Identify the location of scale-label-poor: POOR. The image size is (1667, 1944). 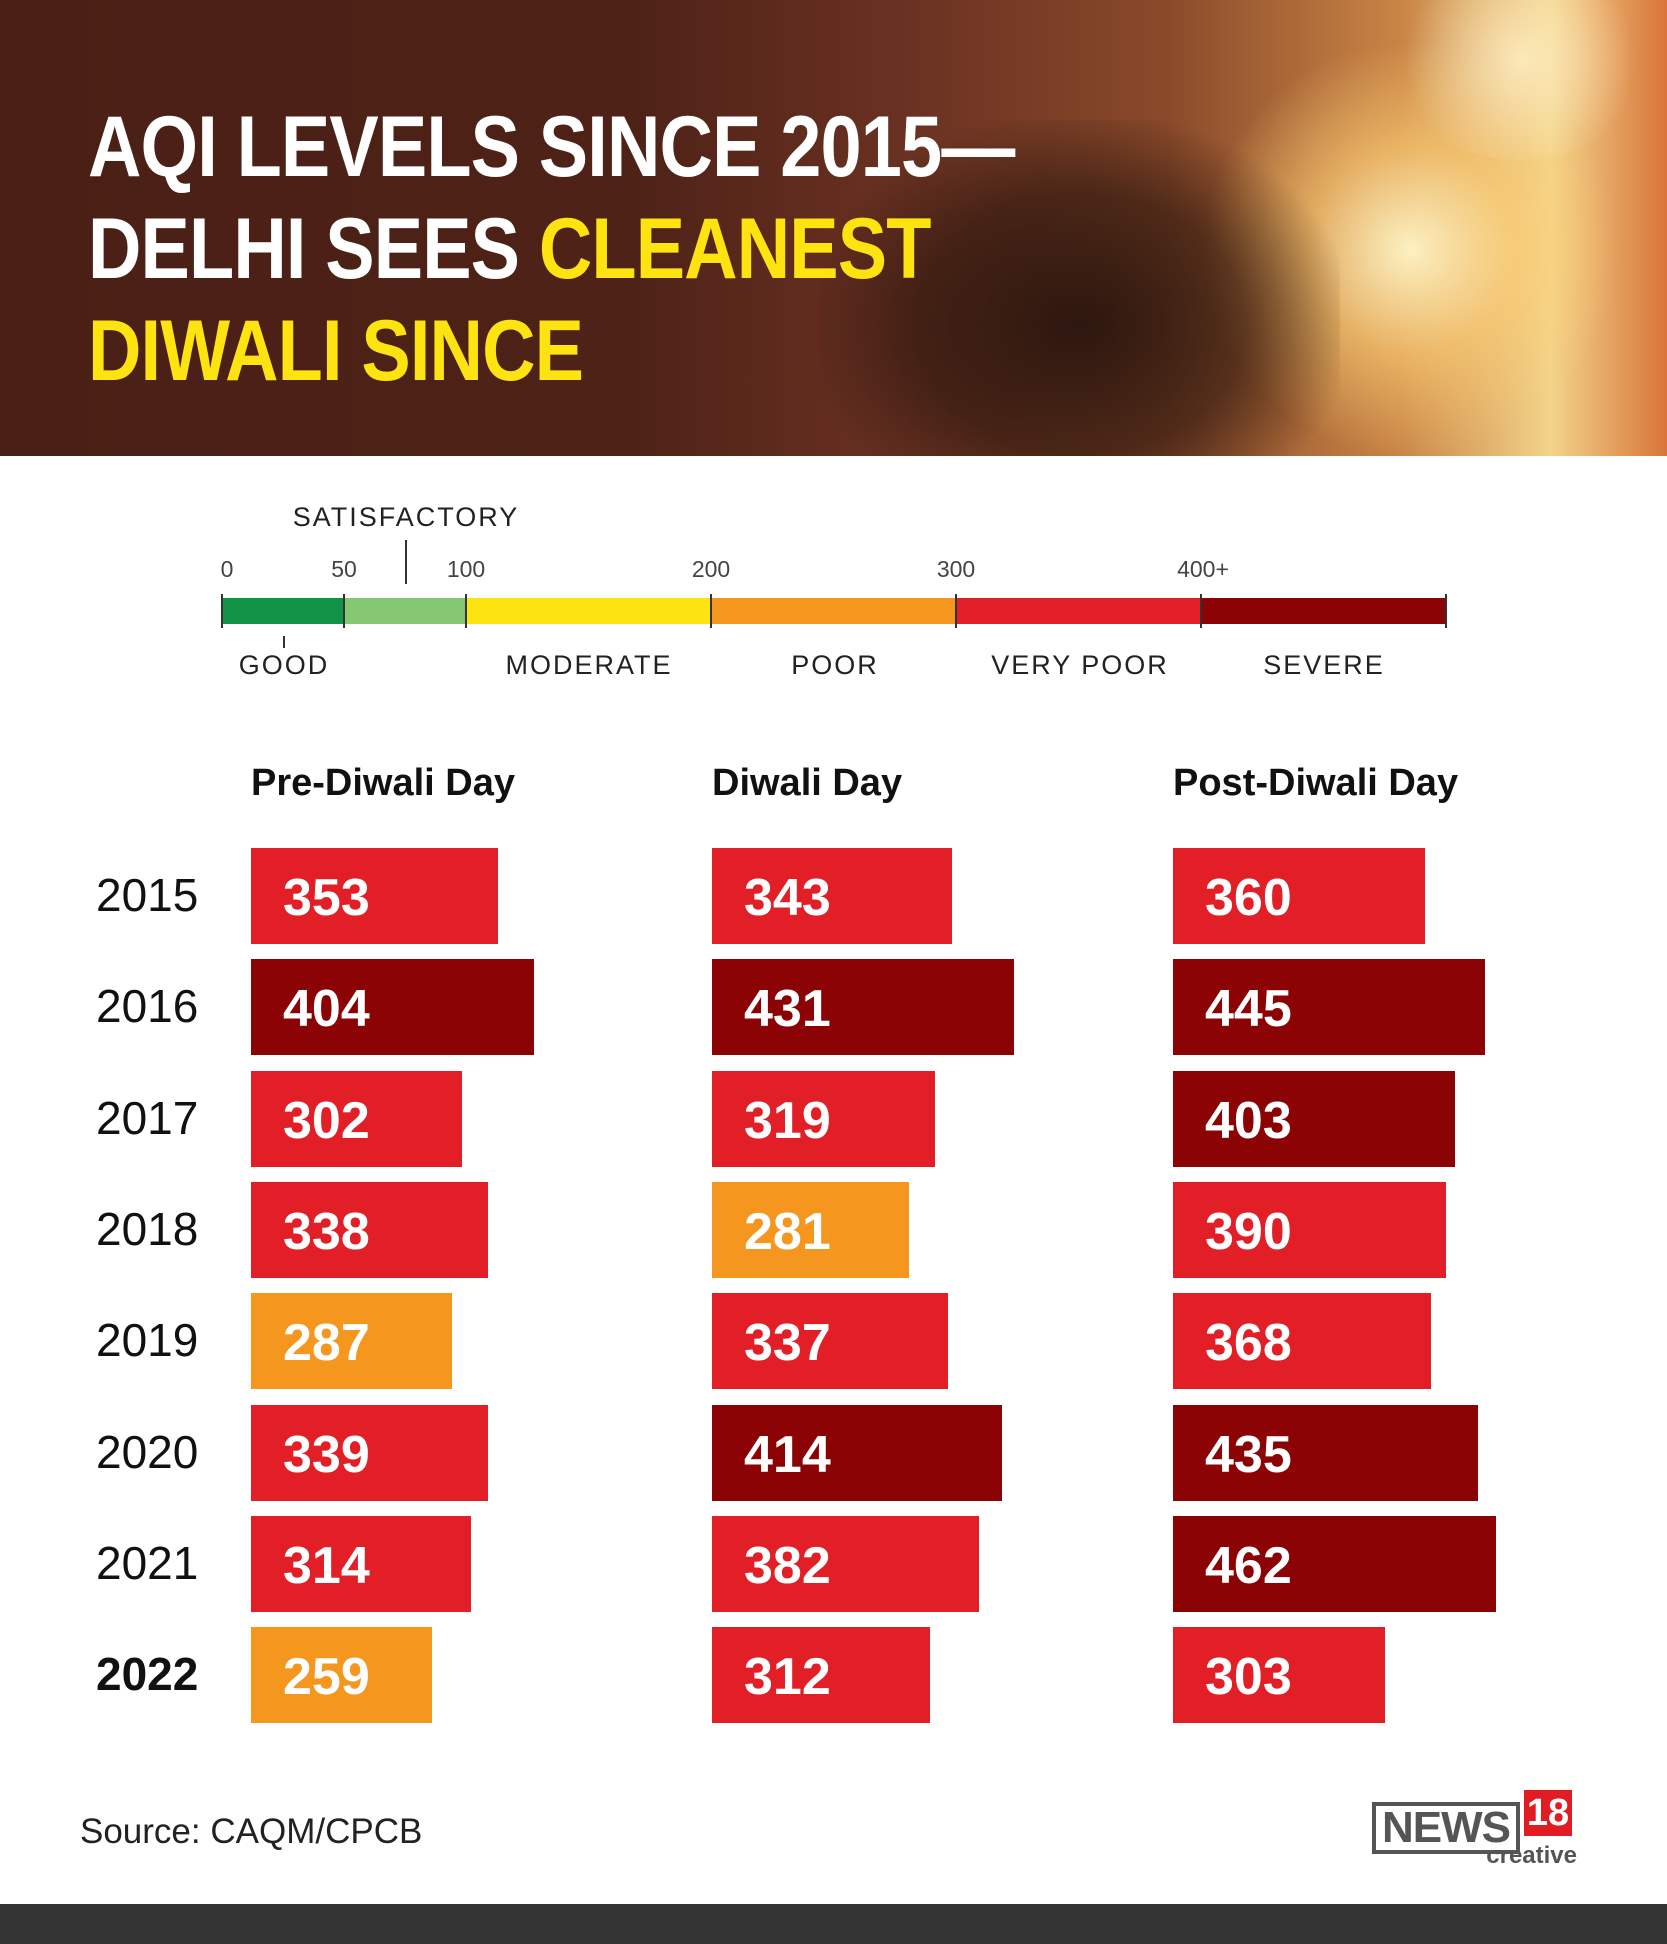
(835, 665).